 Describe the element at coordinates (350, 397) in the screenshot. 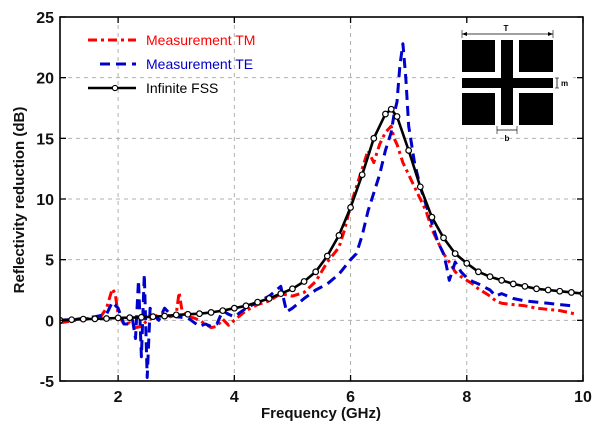

I see `x-tick-label: 6` at that location.